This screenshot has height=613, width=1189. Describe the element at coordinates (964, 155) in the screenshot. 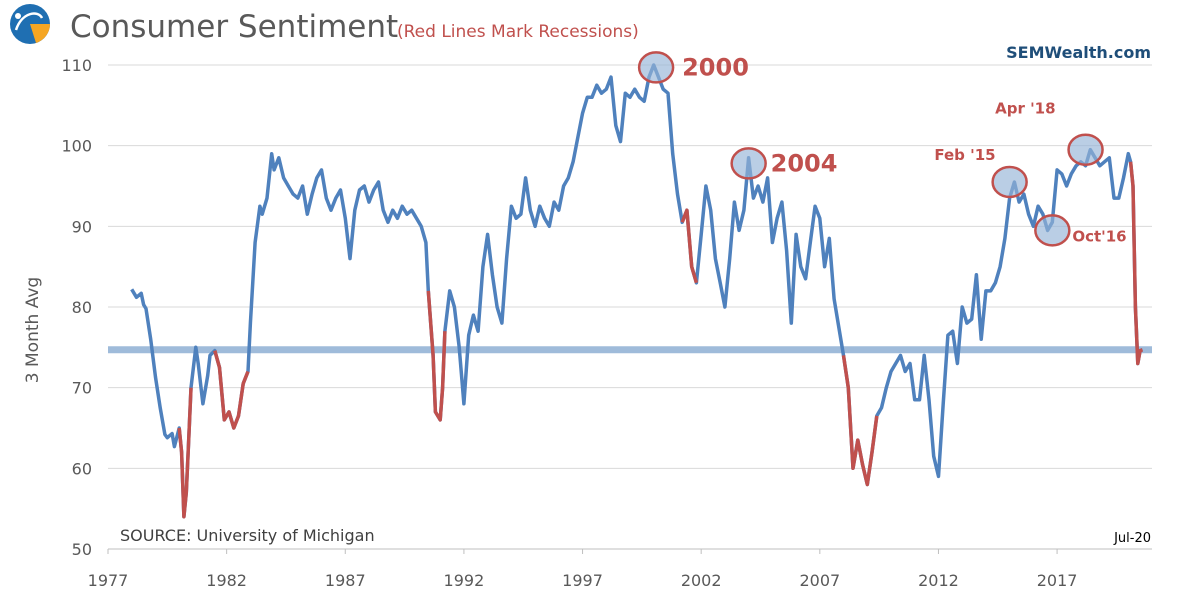

I see `annotation-label: Feb '15` at that location.